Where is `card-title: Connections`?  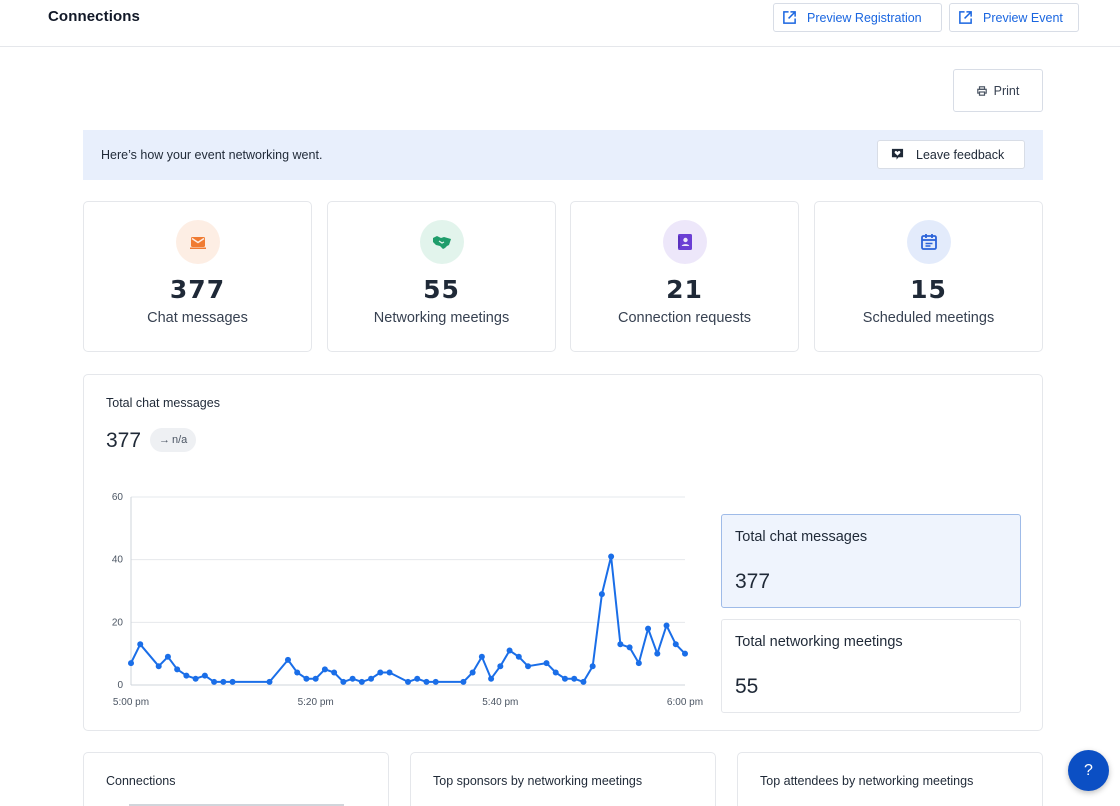
card-title: Connections is located at coordinates (141, 781).